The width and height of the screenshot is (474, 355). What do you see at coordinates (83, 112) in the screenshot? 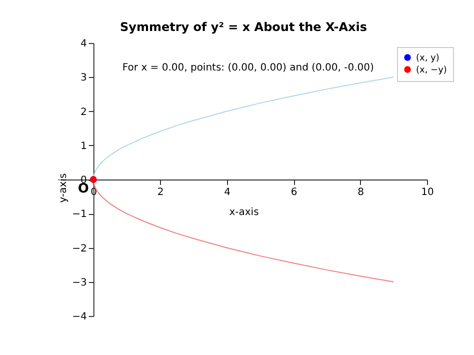
I see `y-tick-label: 2` at bounding box center [83, 112].